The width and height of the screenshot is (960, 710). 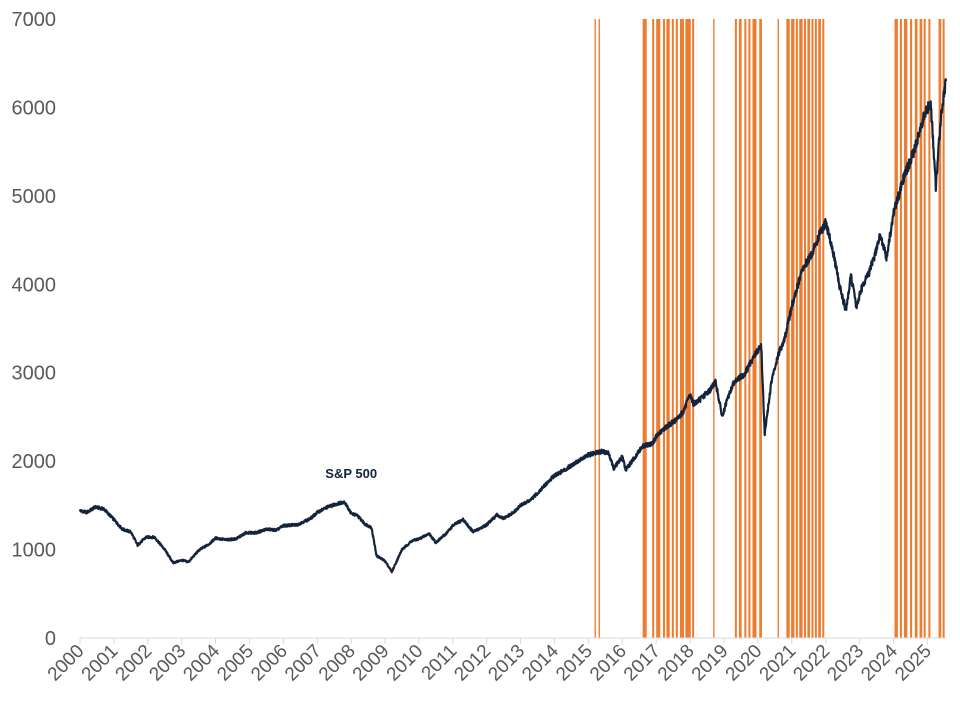 What do you see at coordinates (269, 663) in the screenshot?
I see `x-tick-label: 2006` at bounding box center [269, 663].